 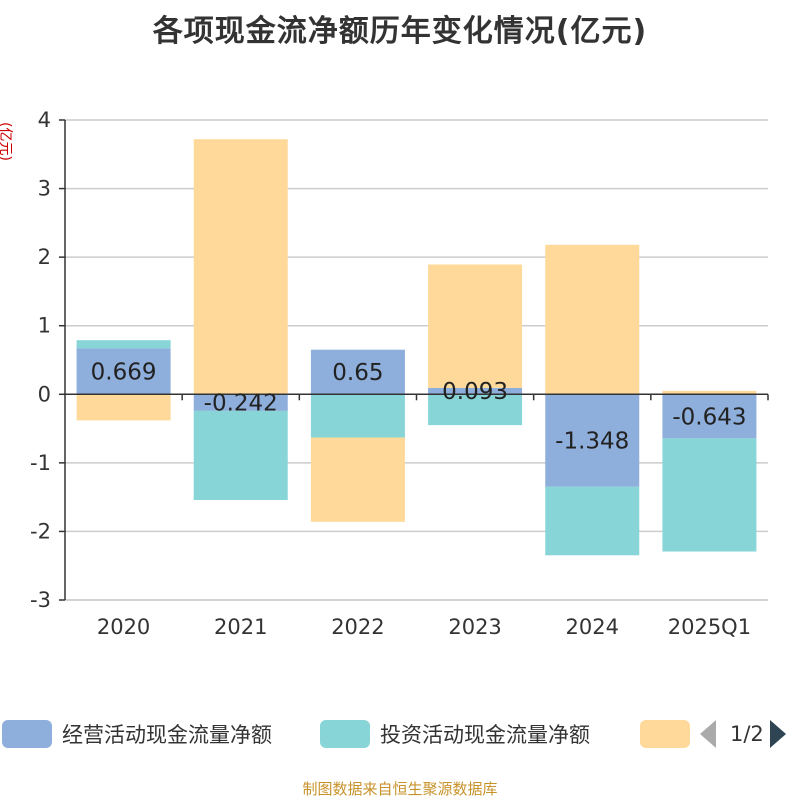 I want to click on bar-investing-2024, so click(x=592, y=521).